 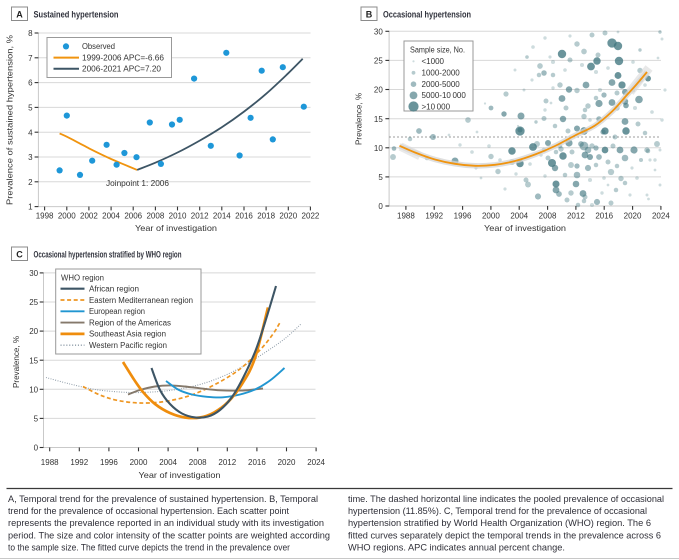 What do you see at coordinates (89, 216) in the screenshot?
I see `svg-text: 2002` at bounding box center [89, 216].